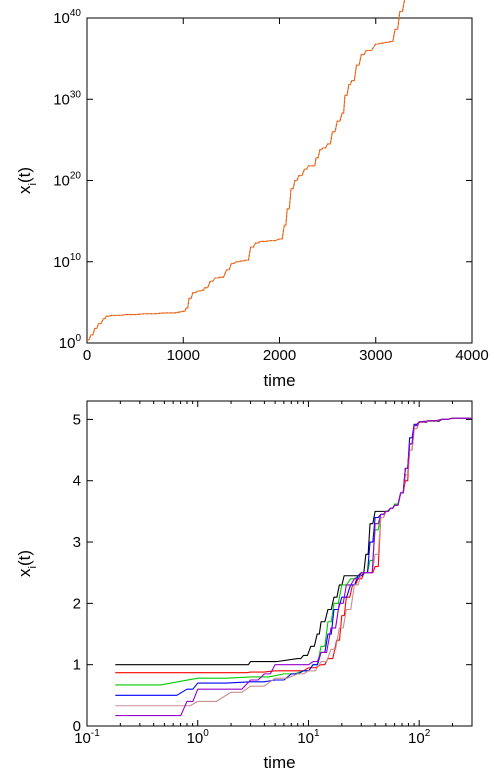 The width and height of the screenshot is (494, 772). Describe the element at coordinates (279, 355) in the screenshot. I see `top-x-tick-label: 2000` at that location.